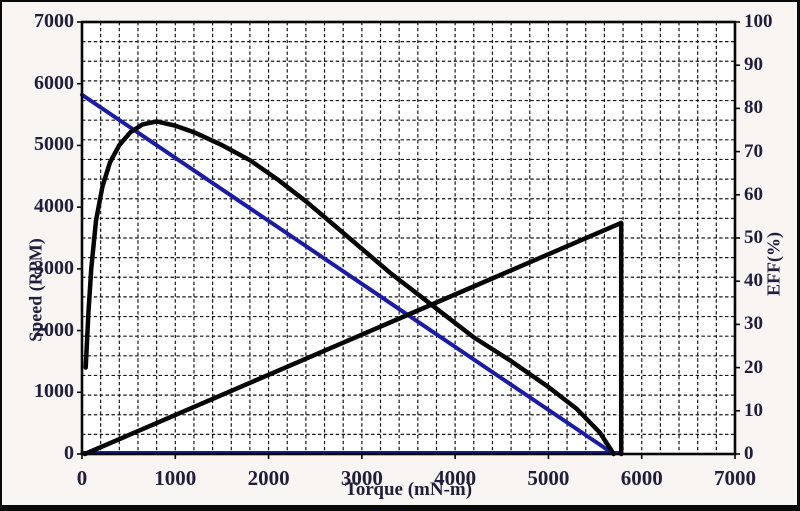 The image size is (800, 511). What do you see at coordinates (753, 151) in the screenshot?
I see `right-axis-tick-label: 70` at bounding box center [753, 151].